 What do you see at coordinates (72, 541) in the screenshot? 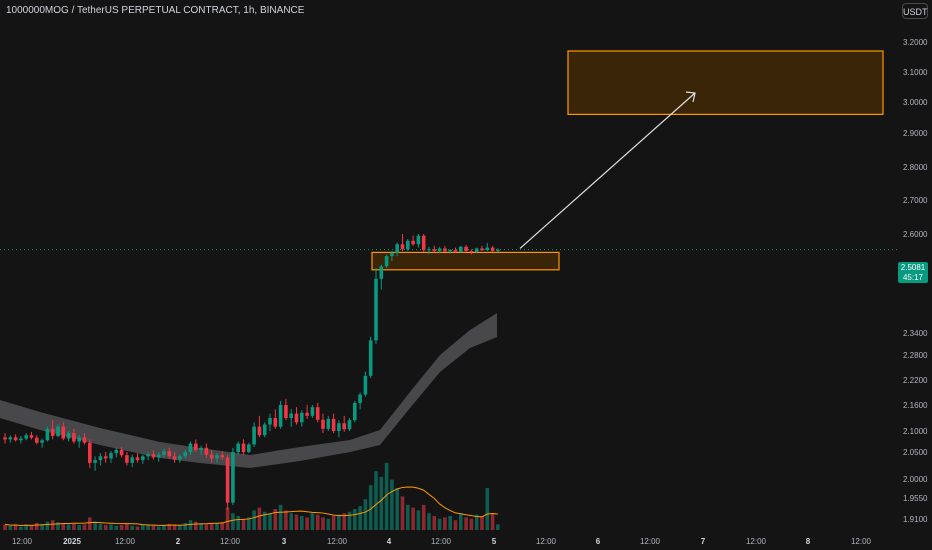
I see `x-tick-label: 2025` at bounding box center [72, 541].